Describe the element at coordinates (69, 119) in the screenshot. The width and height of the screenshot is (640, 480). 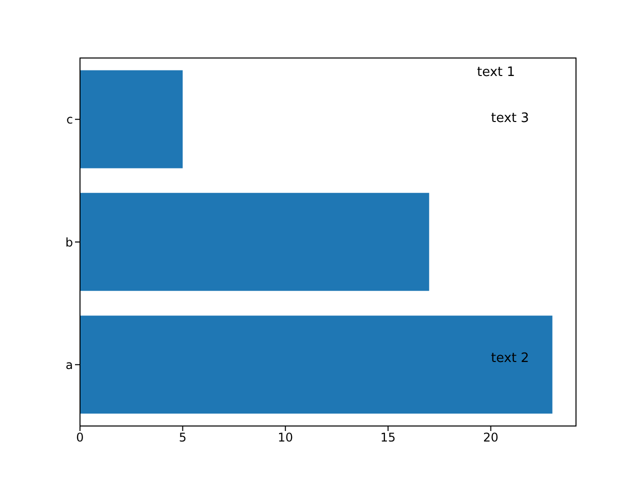
I see `y-tick-label: c` at that location.